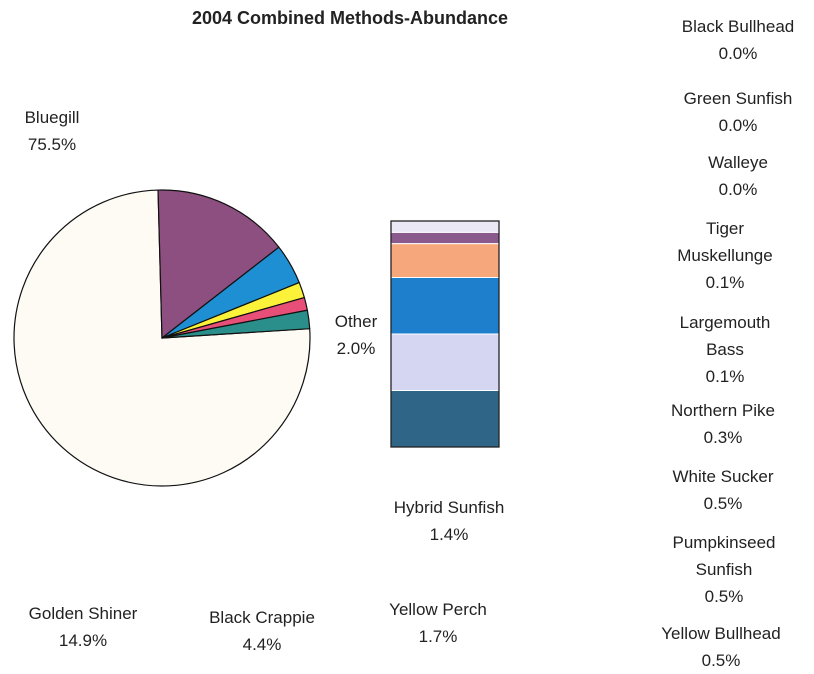 The image size is (814, 674). What do you see at coordinates (723, 476) in the screenshot?
I see `label-name: White Sucker` at bounding box center [723, 476].